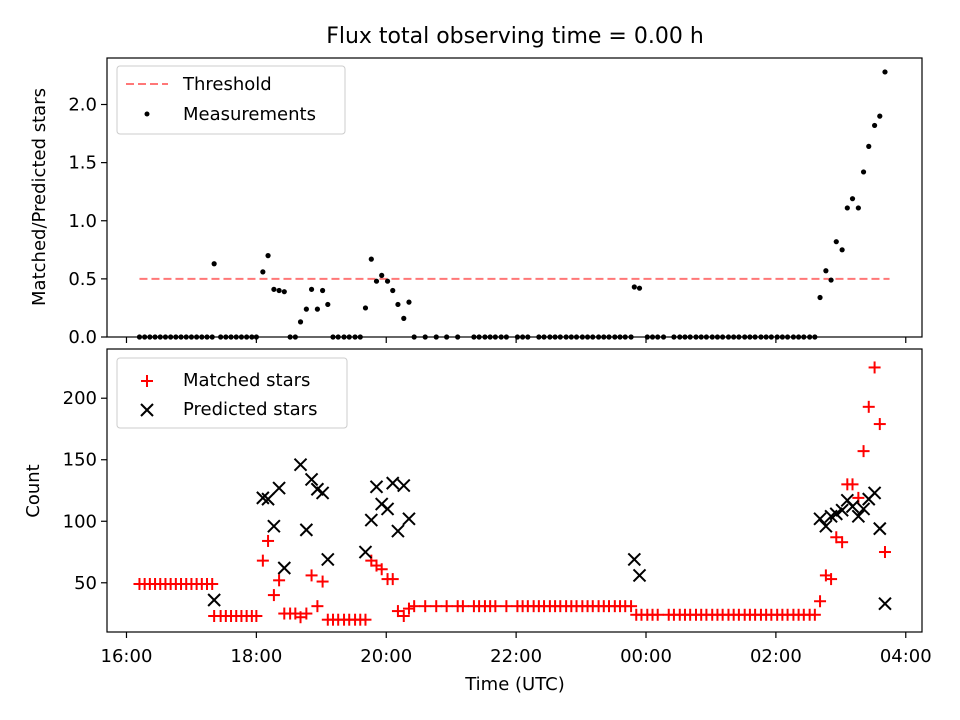 The width and height of the screenshot is (960, 720). I want to click on legend-matched-swatch, so click(147, 381).